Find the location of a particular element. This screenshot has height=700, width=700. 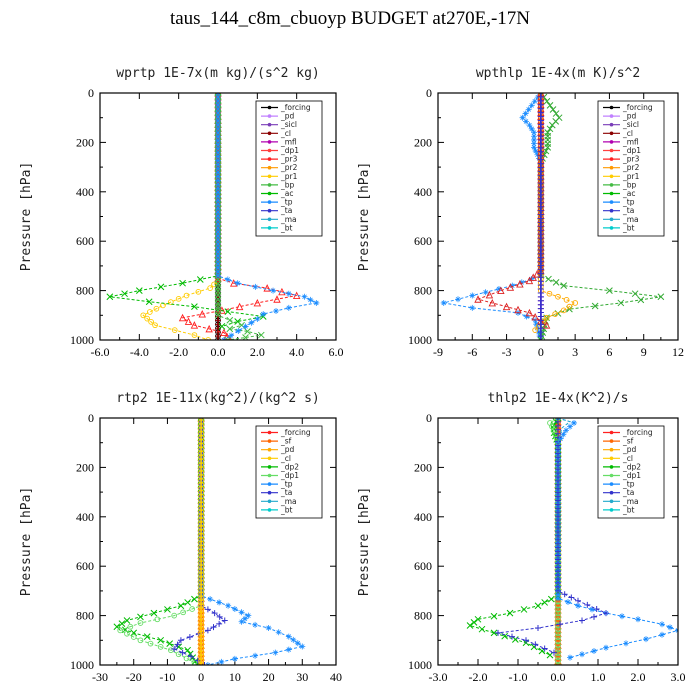

y-axis-label: Pressure [hPa] is located at coordinates (26, 217).